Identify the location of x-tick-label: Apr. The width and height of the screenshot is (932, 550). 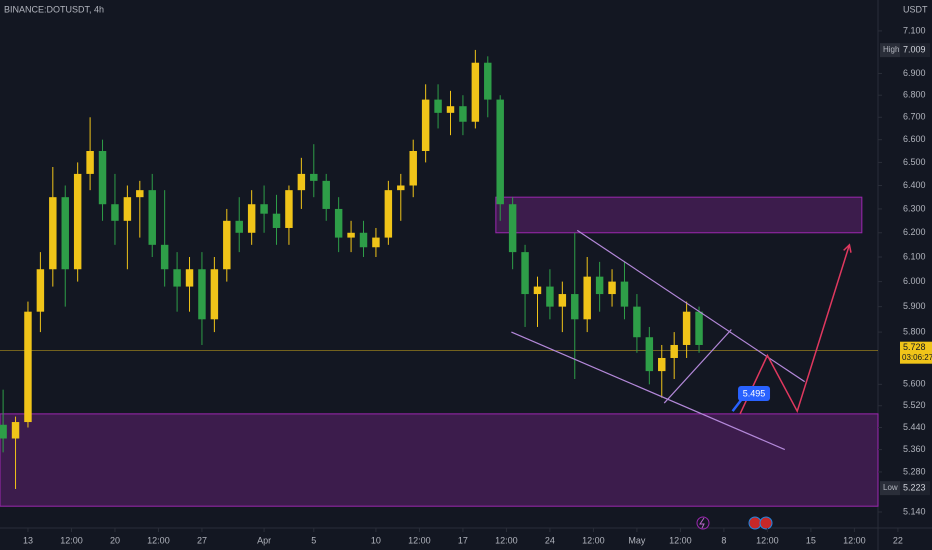
(264, 540).